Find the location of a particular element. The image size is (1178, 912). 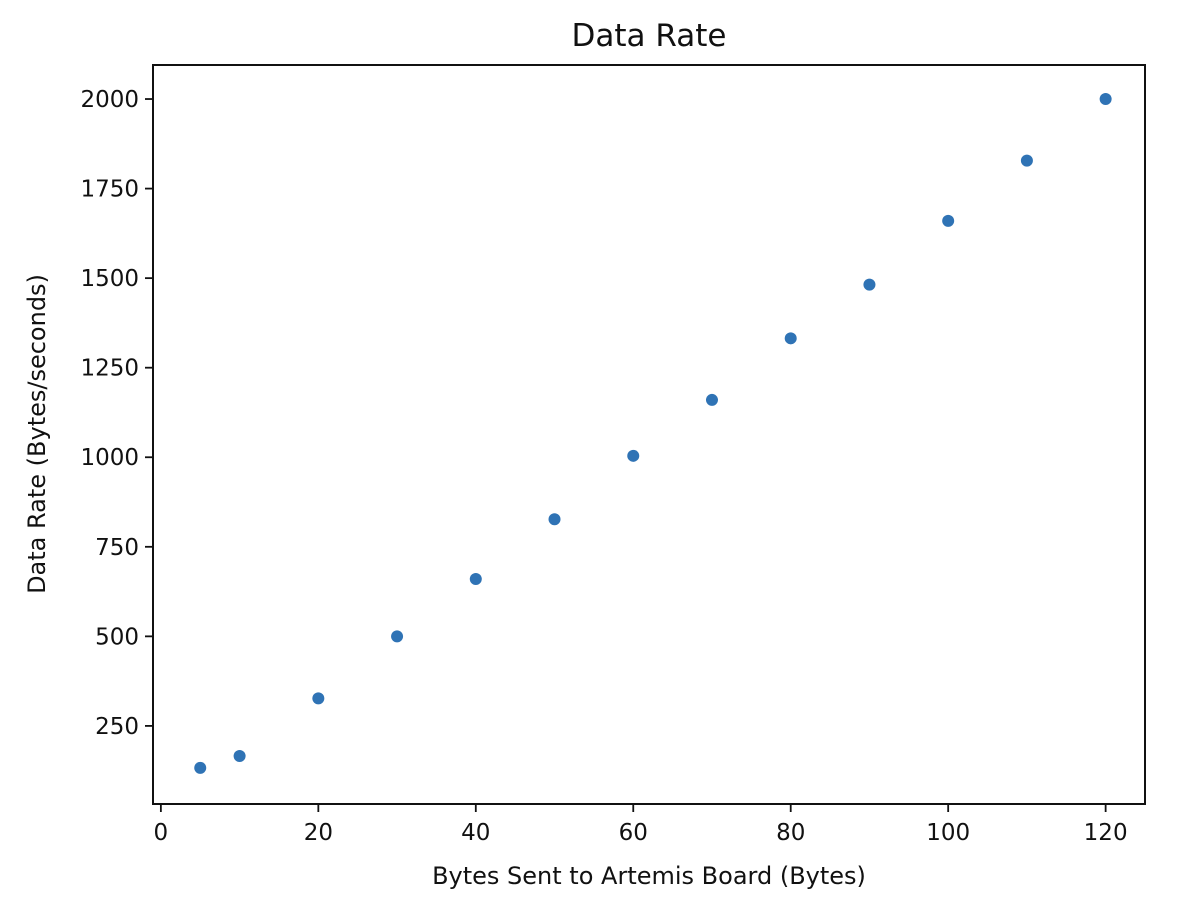

x-axis: 0 20 40 60 80 100 120 is located at coordinates (641, 825).